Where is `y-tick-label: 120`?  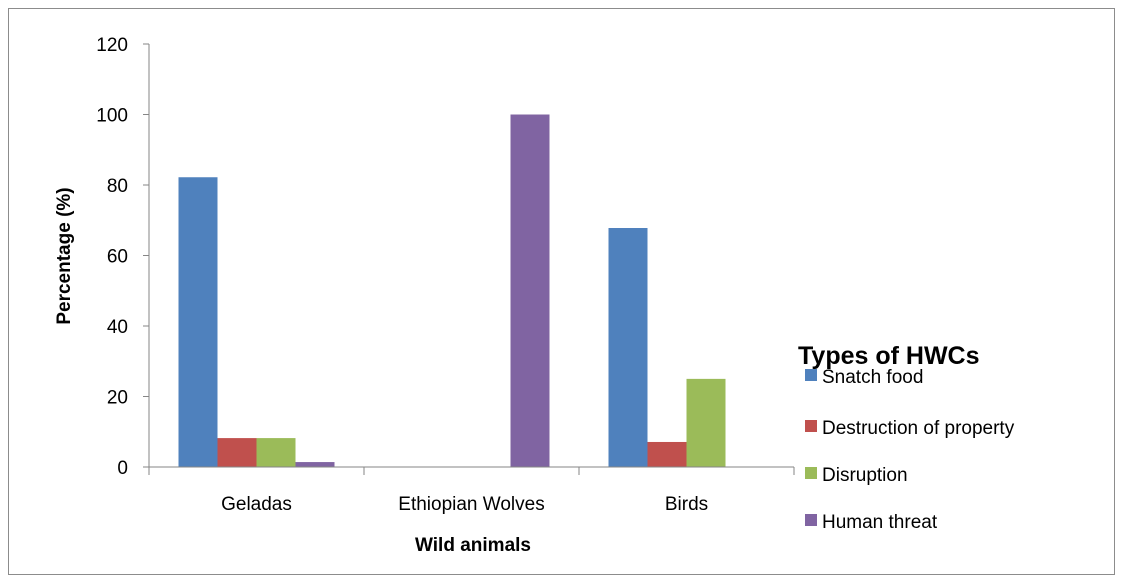
y-tick-label: 120 is located at coordinates (112, 45).